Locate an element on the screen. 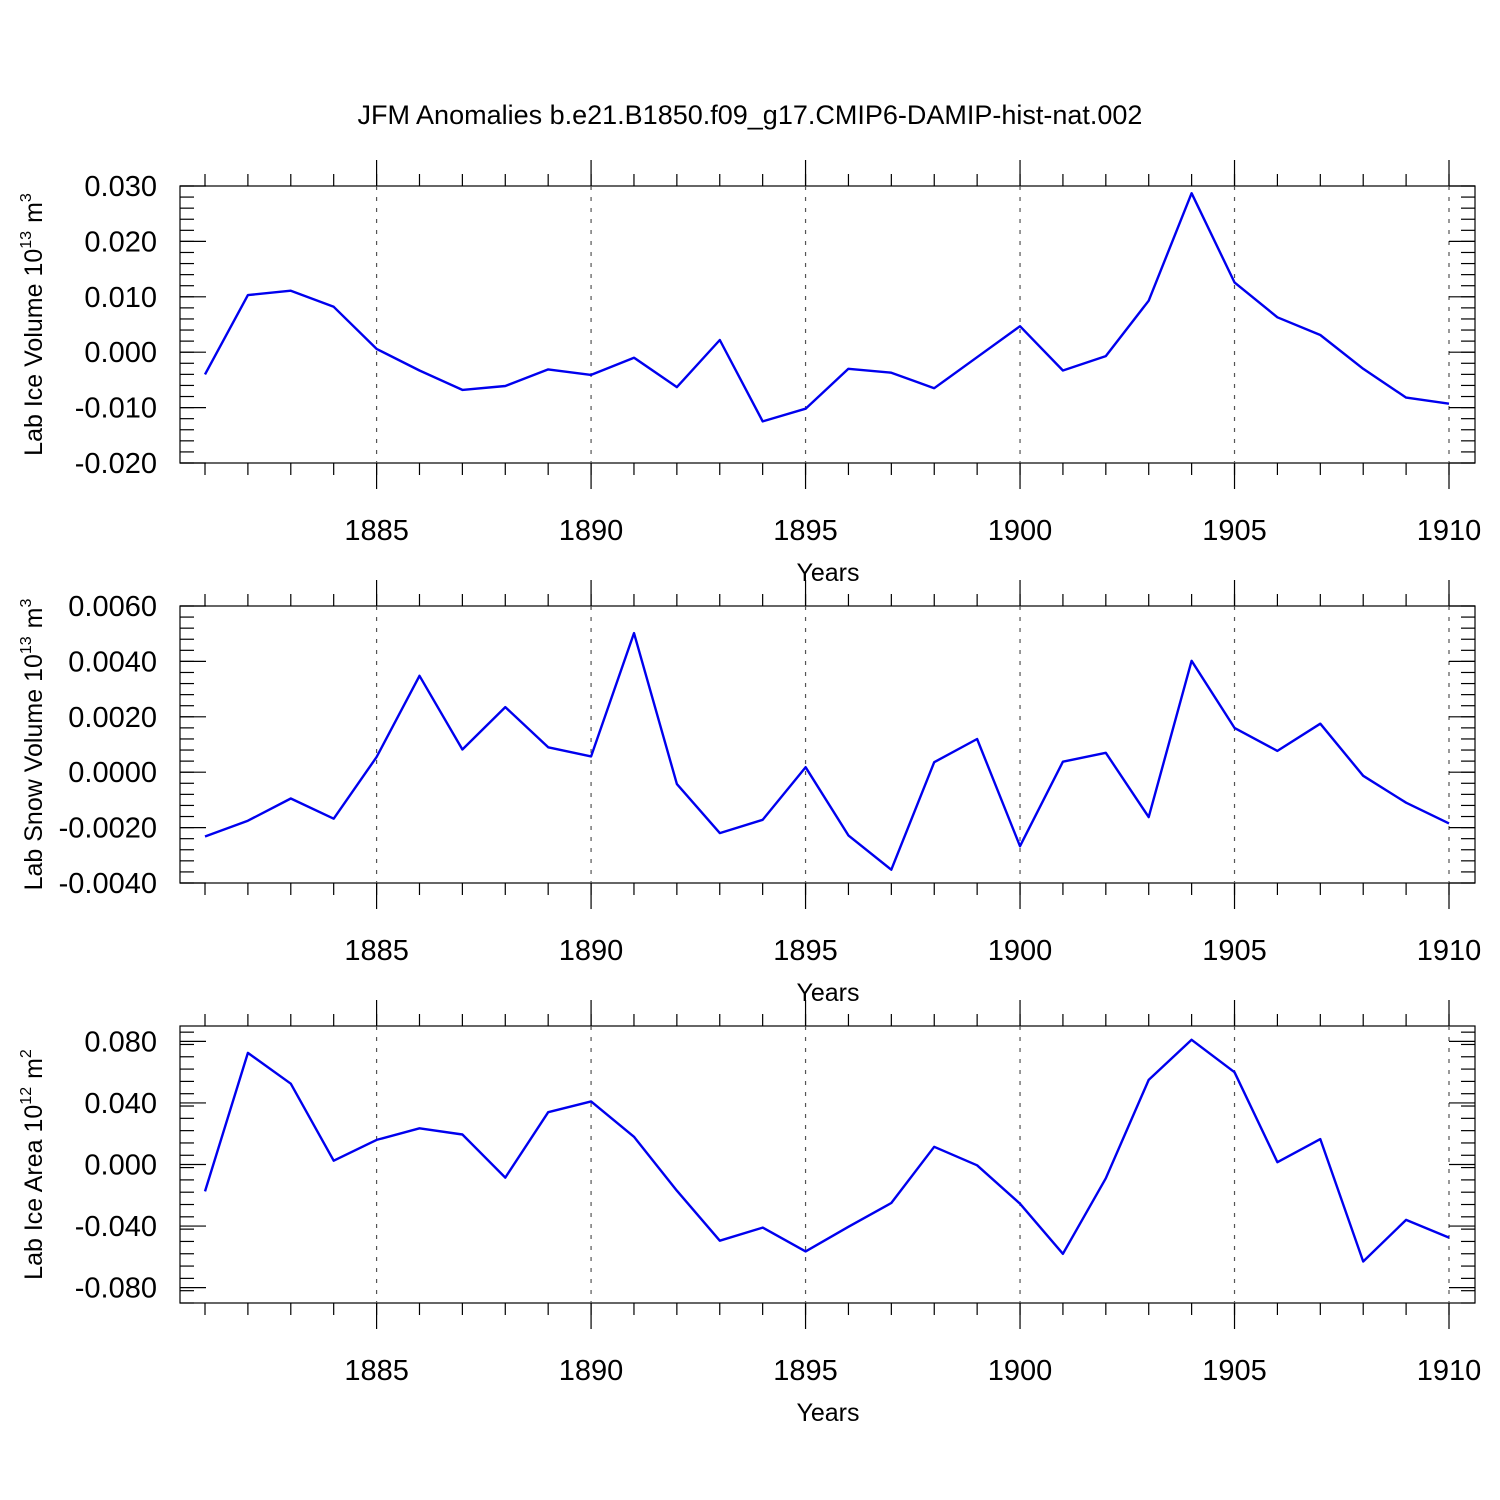  y-axis-label: Lab Ice Area 1012 m2 is located at coordinates (33, 1164).